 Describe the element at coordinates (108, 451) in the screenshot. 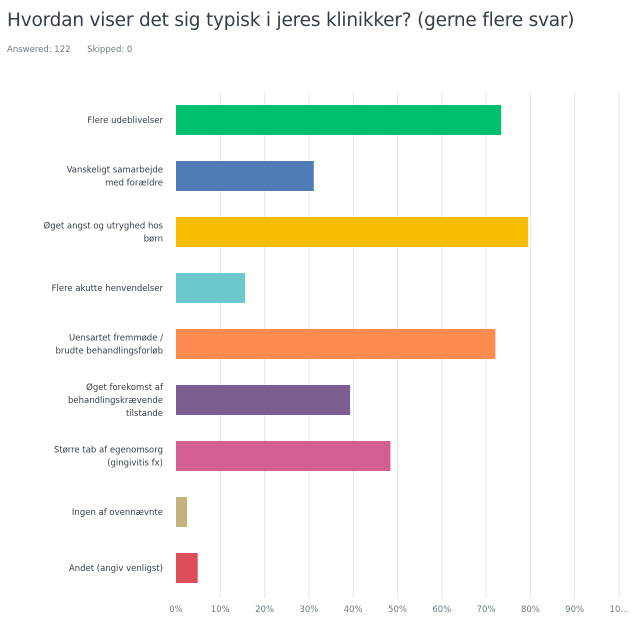

I see `category-label: Større tab af egenomsorg` at that location.